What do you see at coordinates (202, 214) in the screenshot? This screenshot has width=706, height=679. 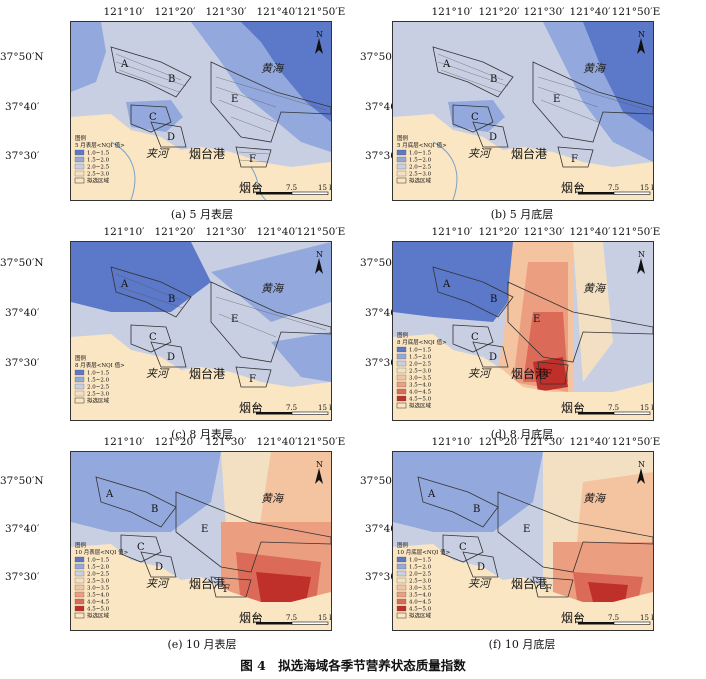 I see `caption-a: (a) 5 月表层` at bounding box center [202, 214].